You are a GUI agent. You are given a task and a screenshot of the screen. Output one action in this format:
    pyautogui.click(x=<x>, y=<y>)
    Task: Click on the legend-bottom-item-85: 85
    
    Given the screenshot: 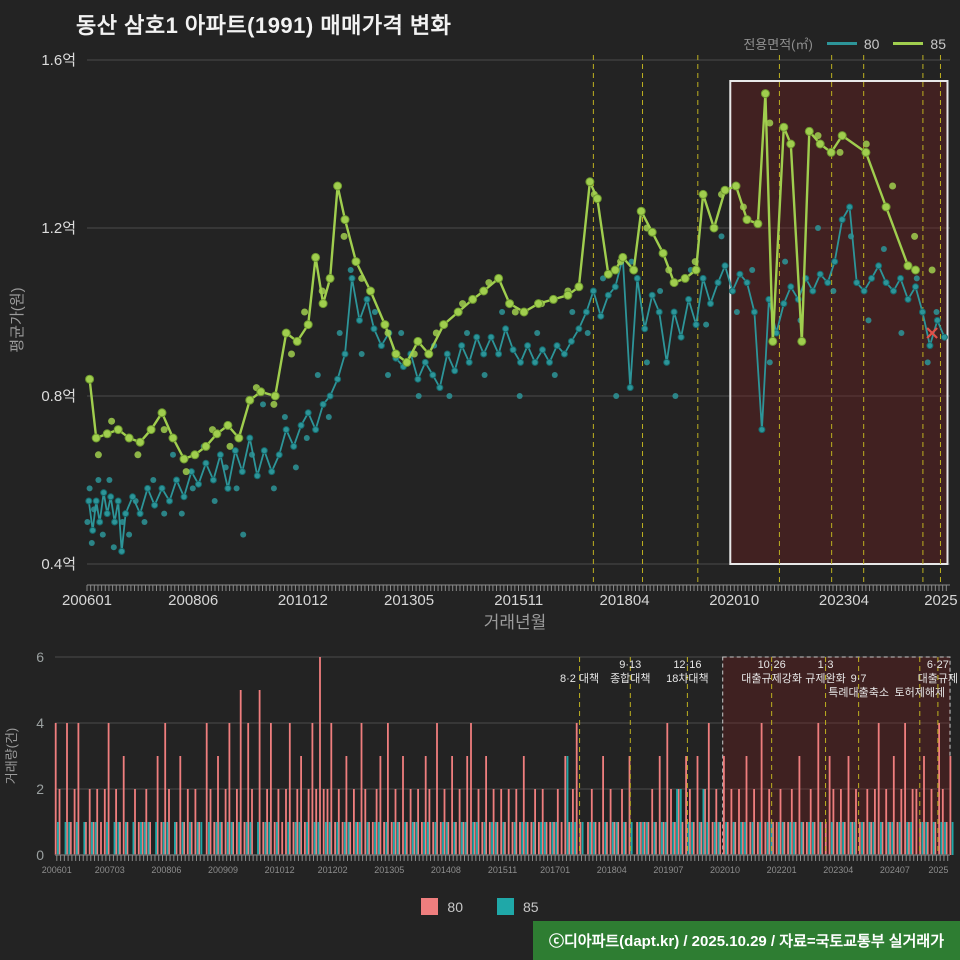 What is the action you would take?
    pyautogui.click(x=518, y=906)
    